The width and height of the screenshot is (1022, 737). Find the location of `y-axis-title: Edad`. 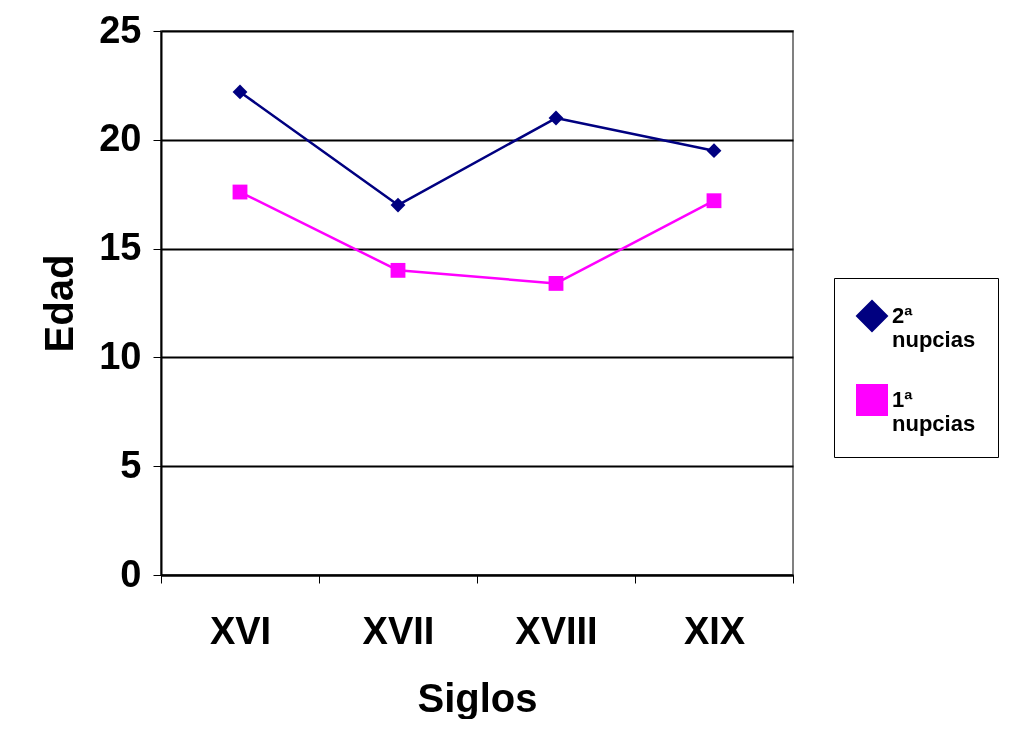

y-axis-title: Edad is located at coordinates (59, 303).